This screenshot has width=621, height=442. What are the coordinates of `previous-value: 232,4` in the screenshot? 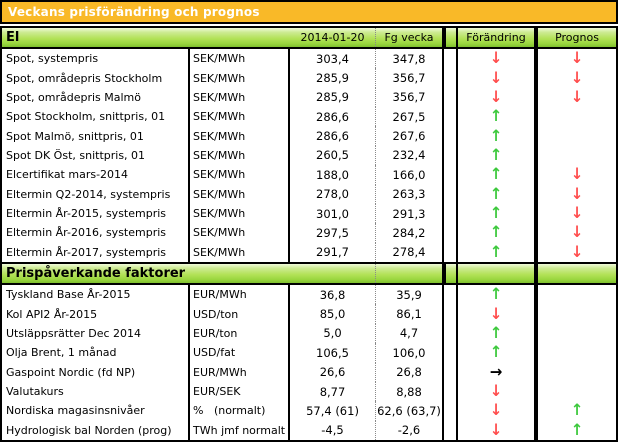 It's located at (410, 155).